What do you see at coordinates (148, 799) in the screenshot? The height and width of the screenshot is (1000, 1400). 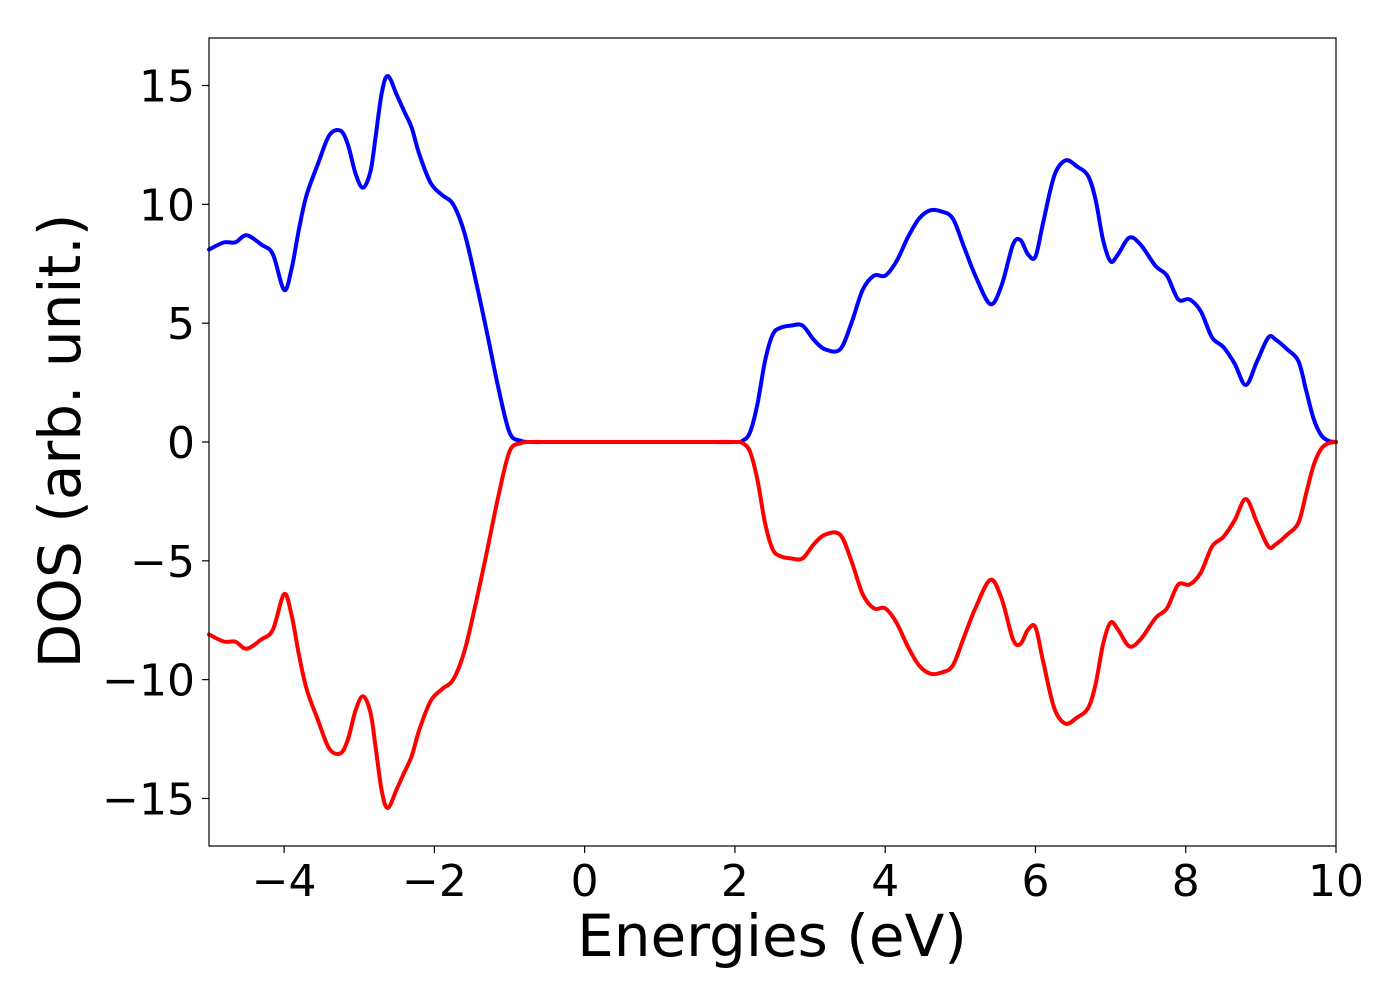 I see `y-tick-label: −15` at bounding box center [148, 799].